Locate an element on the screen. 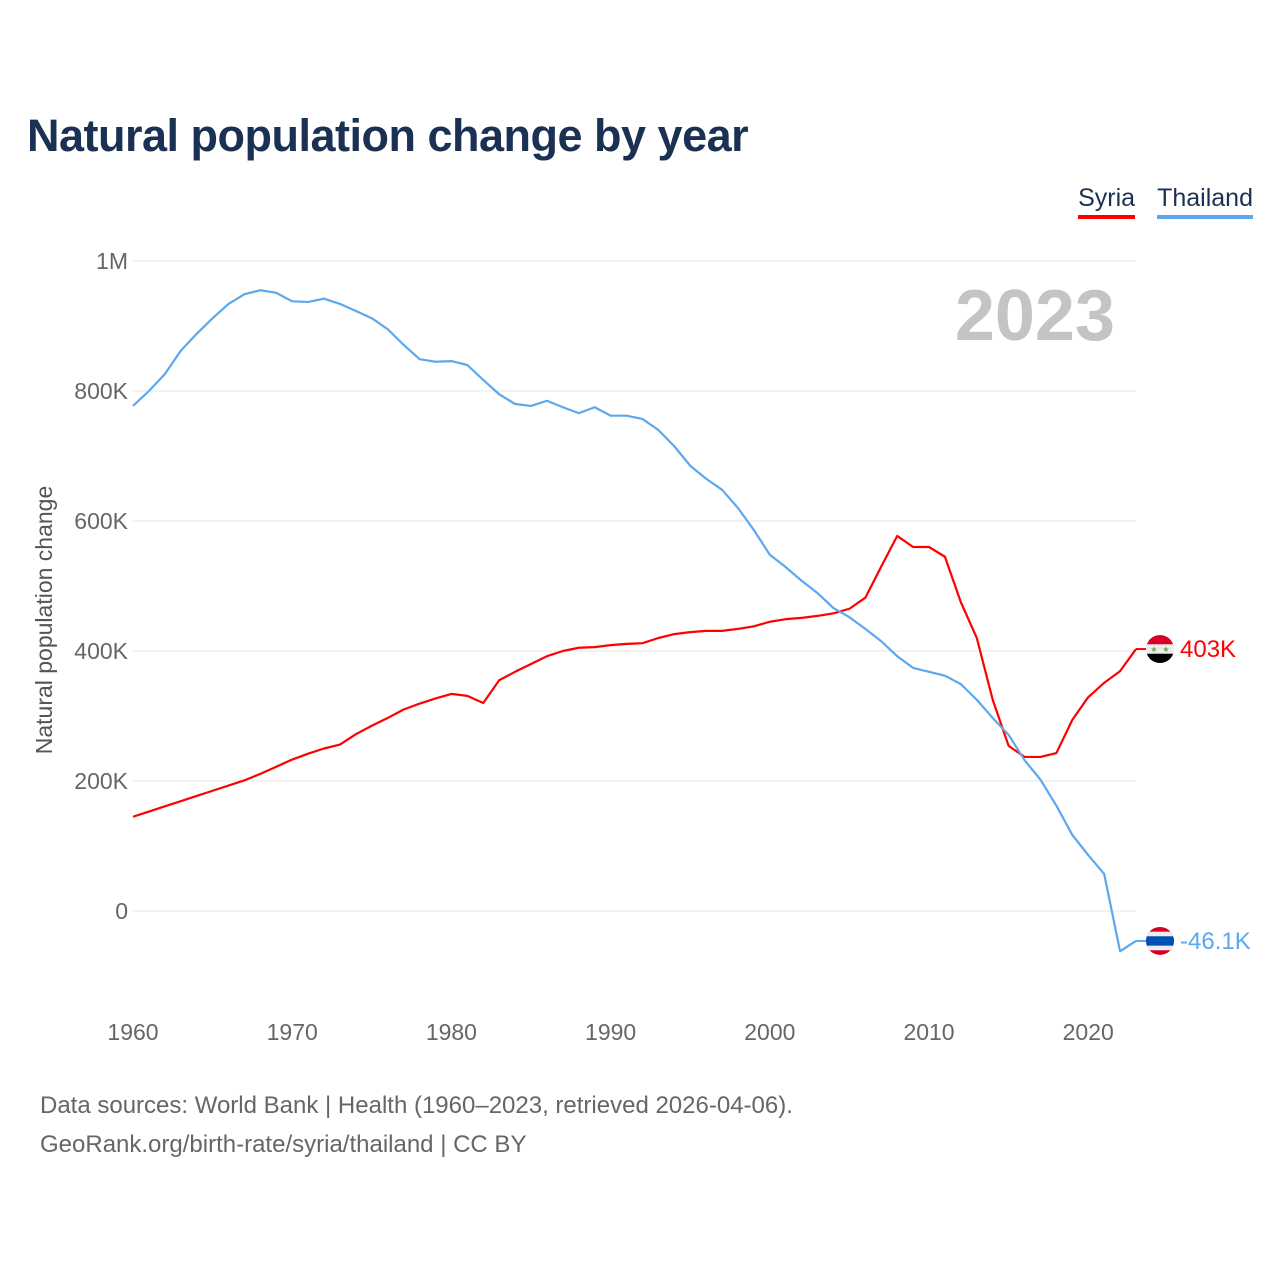 The width and height of the screenshot is (1280, 1280). y-tick-label: 1M is located at coordinates (112, 261).